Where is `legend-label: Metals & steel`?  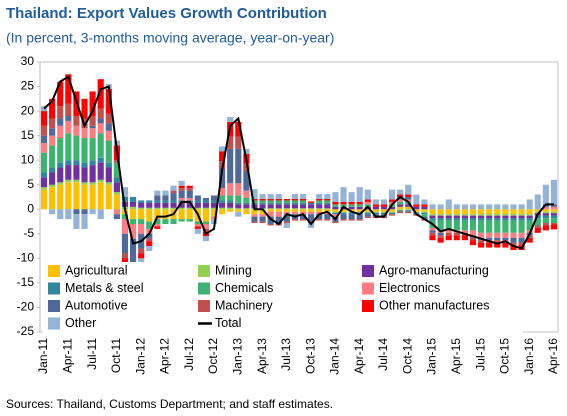
legend-label: Metals & steel is located at coordinates (104, 288).